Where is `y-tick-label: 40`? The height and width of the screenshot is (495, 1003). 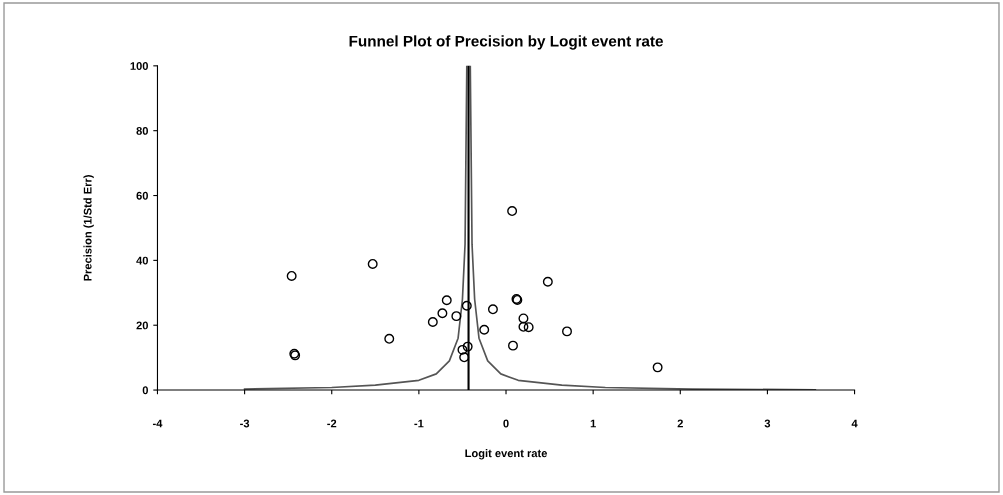
y-tick-label: 40 is located at coordinates (142, 260).